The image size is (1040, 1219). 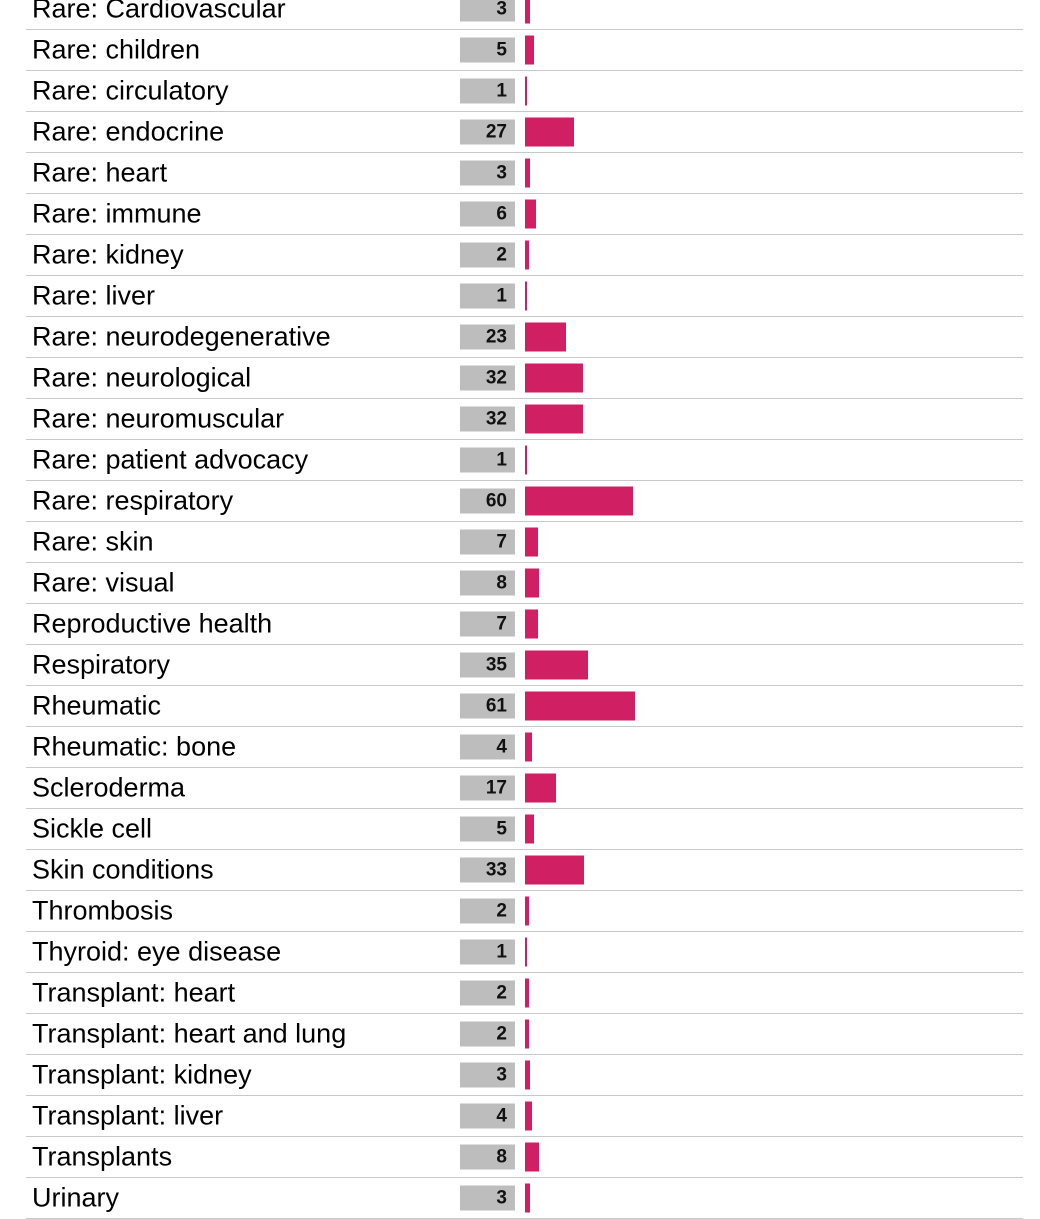 I want to click on chart-row: Rheumatic 61, so click(x=524, y=706).